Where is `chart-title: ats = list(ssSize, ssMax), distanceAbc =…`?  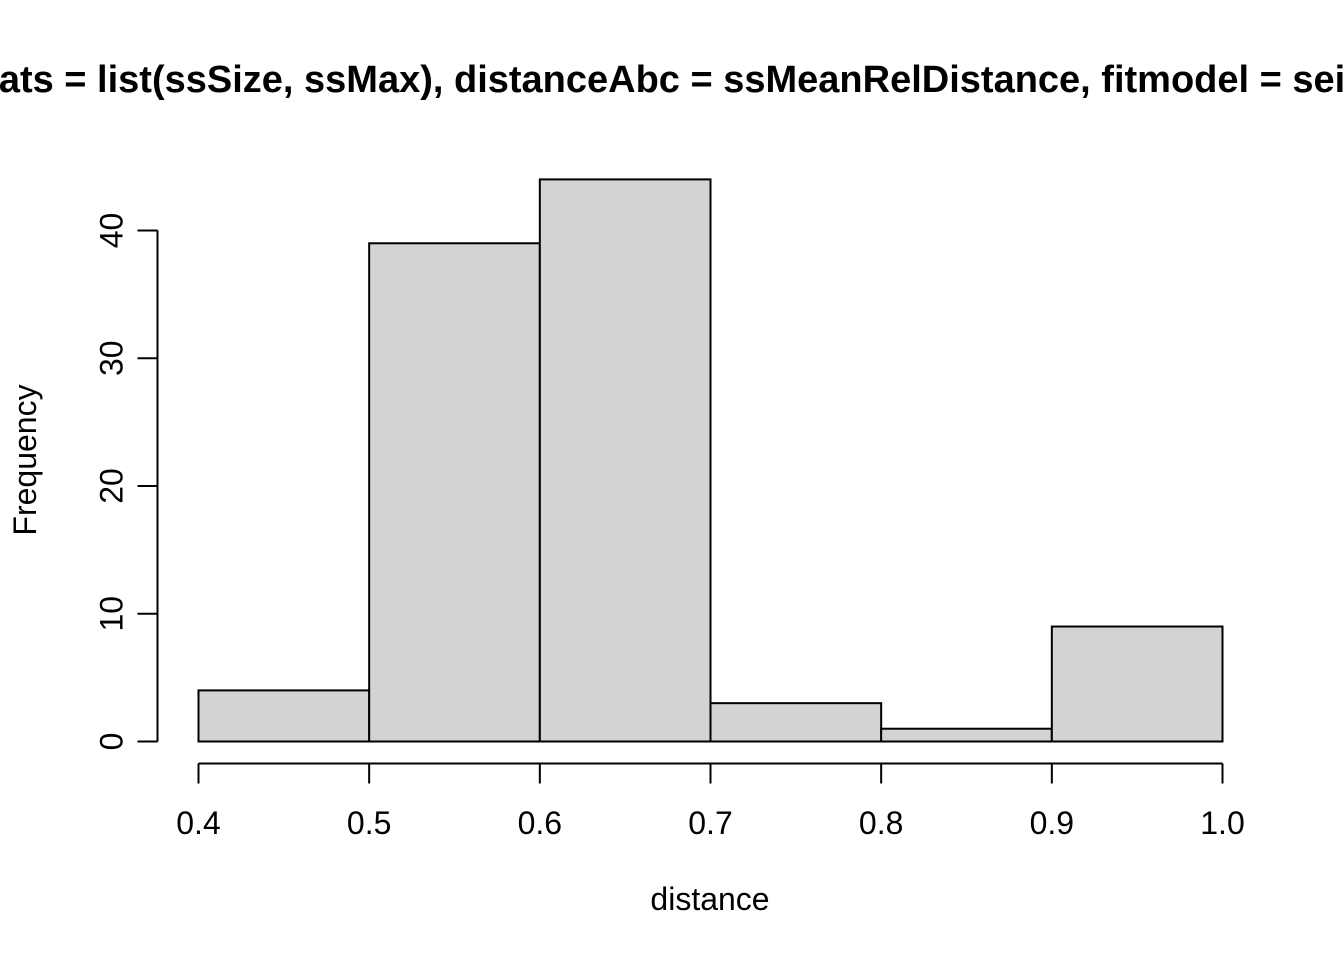
chart-title: ats = list(ssSize, ssMax), distanceAbc =… is located at coordinates (672, 80).